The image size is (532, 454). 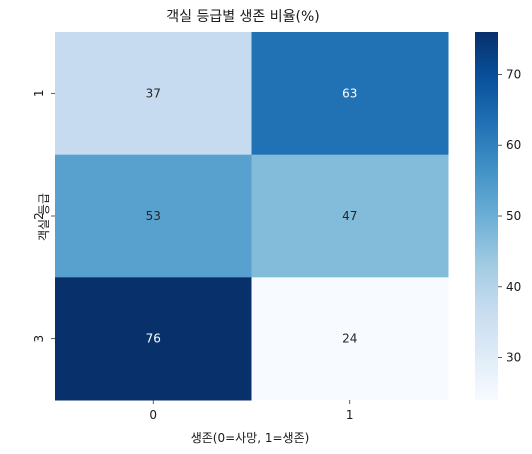 I want to click on heatmap-cell-r1-c0, so click(x=153, y=216).